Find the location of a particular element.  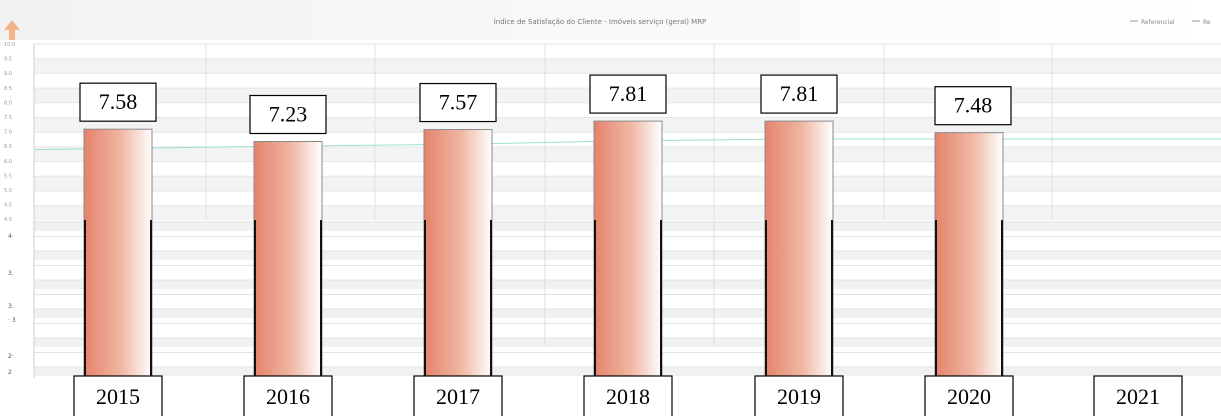

category-label: 2019 is located at coordinates (799, 396).